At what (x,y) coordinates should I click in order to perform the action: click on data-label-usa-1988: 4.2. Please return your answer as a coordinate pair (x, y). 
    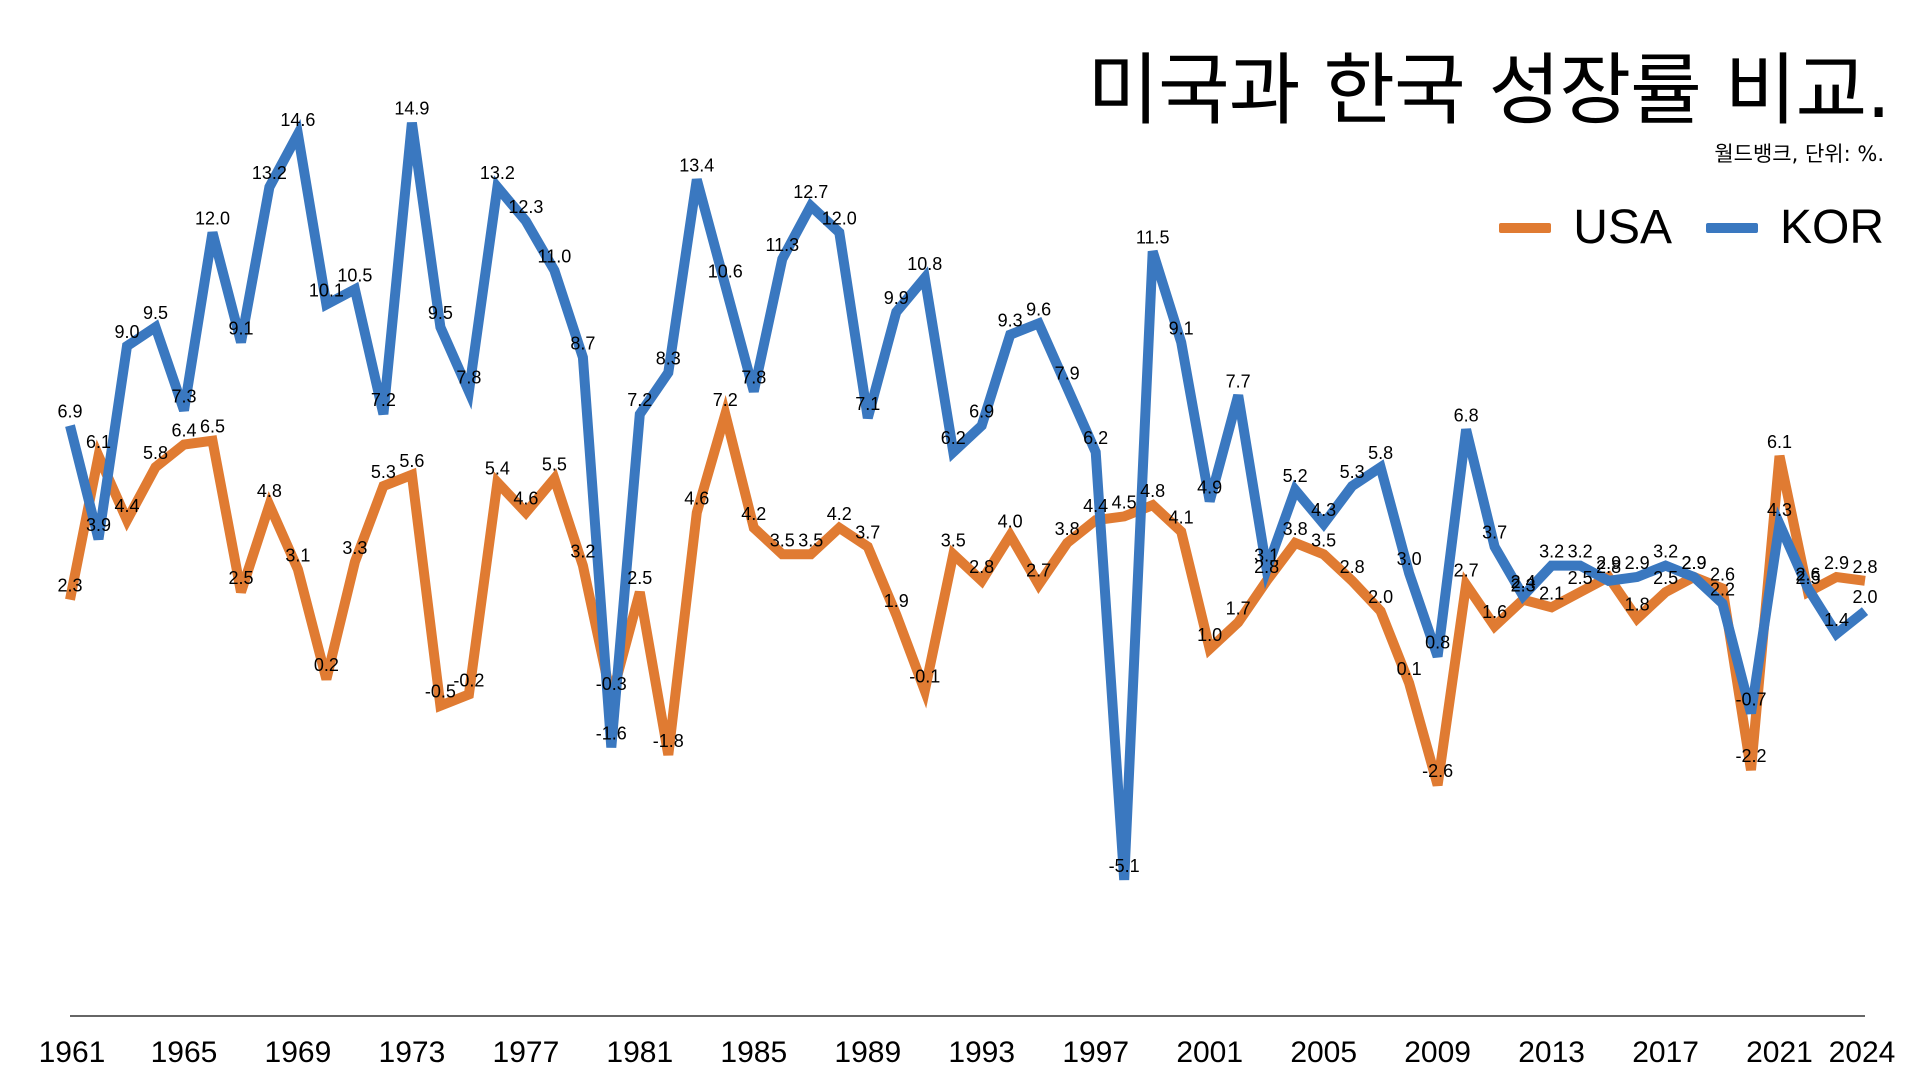
    Looking at the image, I should click on (839, 514).